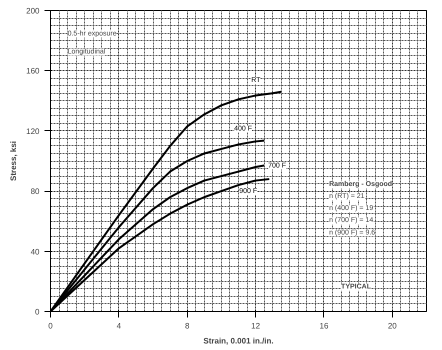  I want to click on x-tick-label: 8, so click(187, 326).